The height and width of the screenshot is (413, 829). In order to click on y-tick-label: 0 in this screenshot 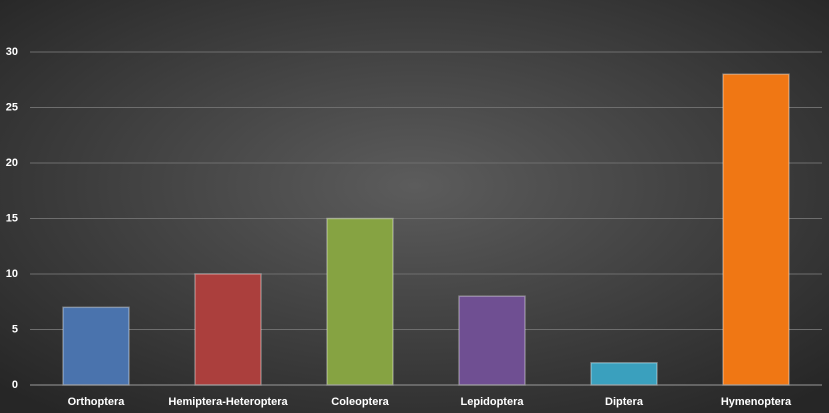, I will do `click(15, 385)`.